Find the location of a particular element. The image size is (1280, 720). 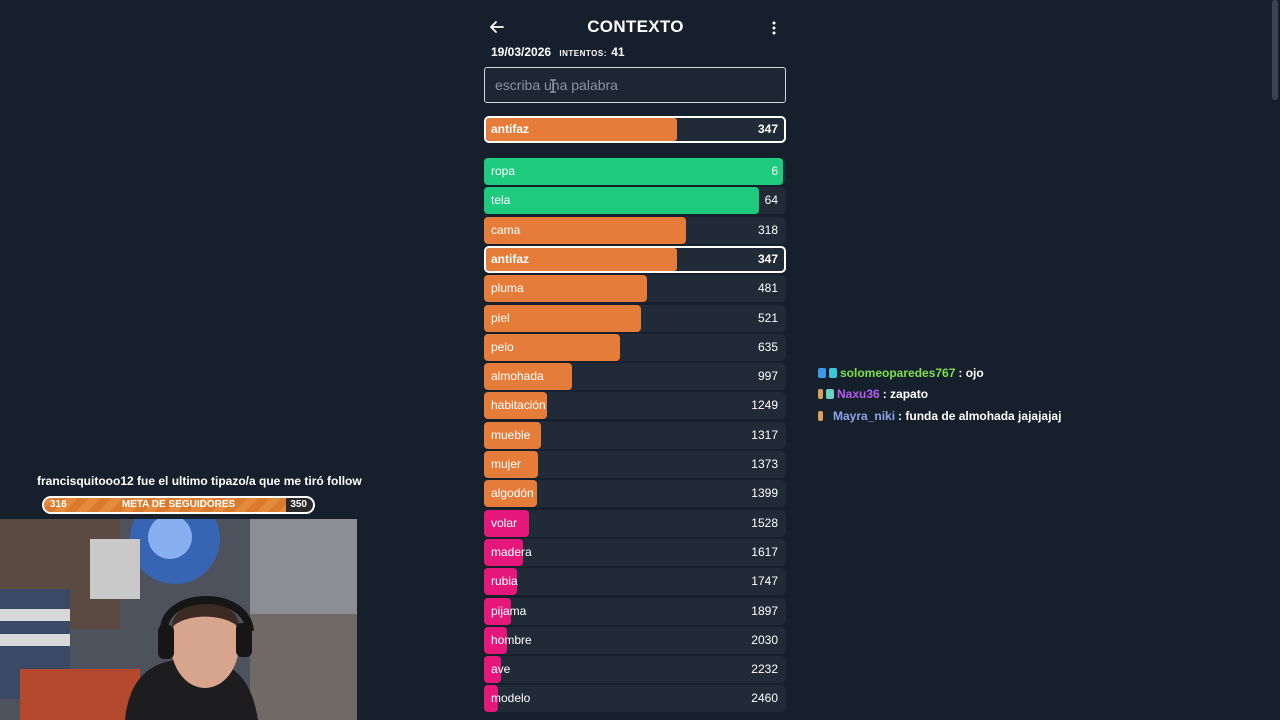

guess-word: algodón is located at coordinates (512, 493).